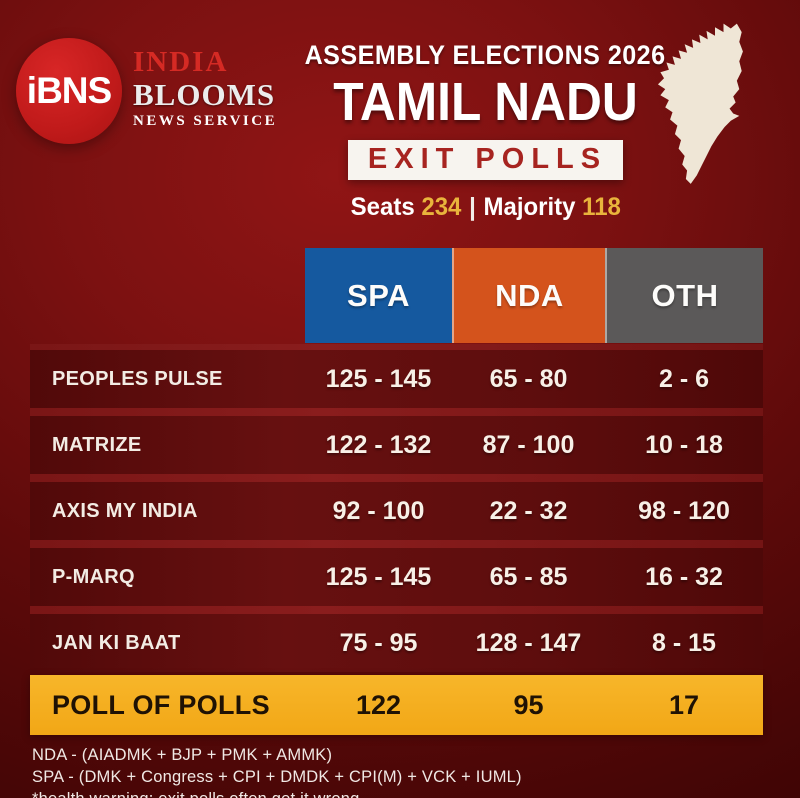 This screenshot has width=800, height=798. What do you see at coordinates (378, 444) in the screenshot?
I see `spa-value: 122 - 132` at bounding box center [378, 444].